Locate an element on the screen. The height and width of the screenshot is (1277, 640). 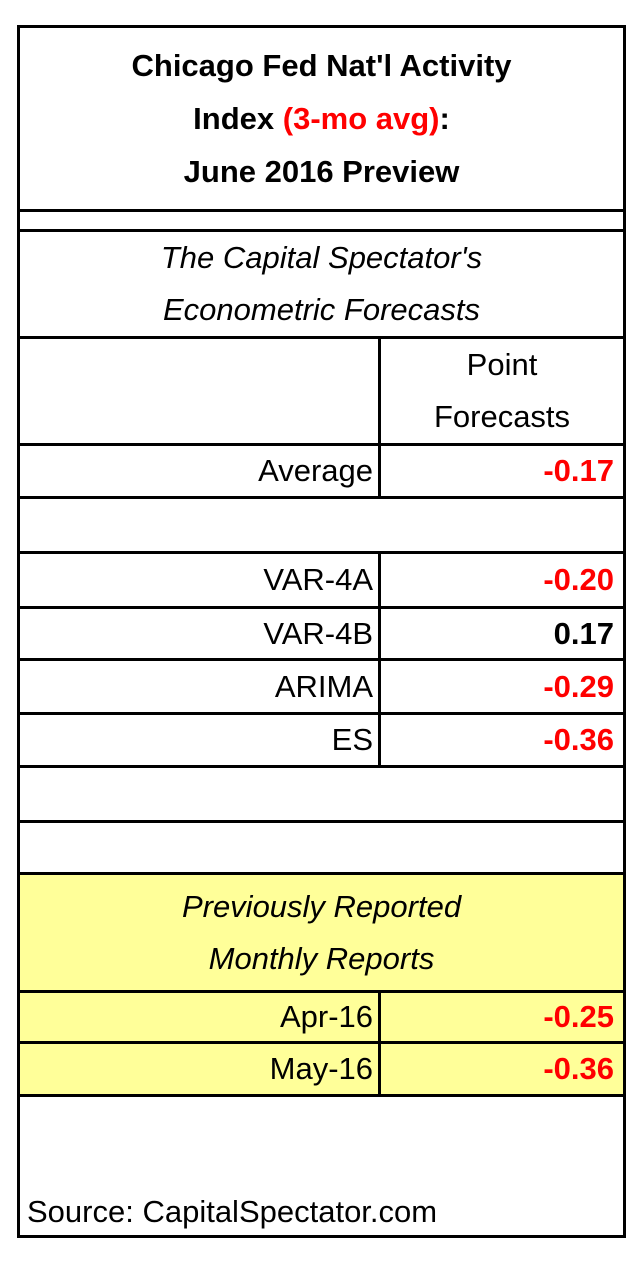
row-label-var4a: VAR-4A is located at coordinates (199, 580).